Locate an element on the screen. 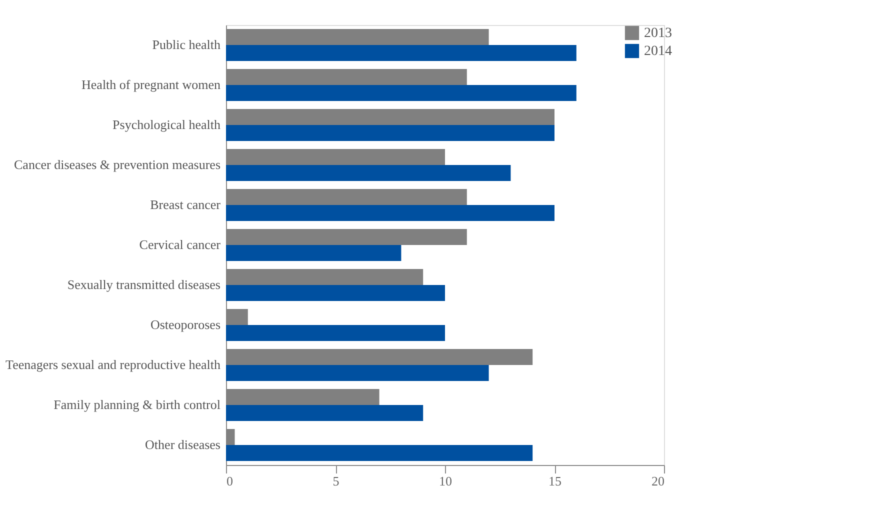 The width and height of the screenshot is (888, 513). x-tick-label: 20 is located at coordinates (658, 481).